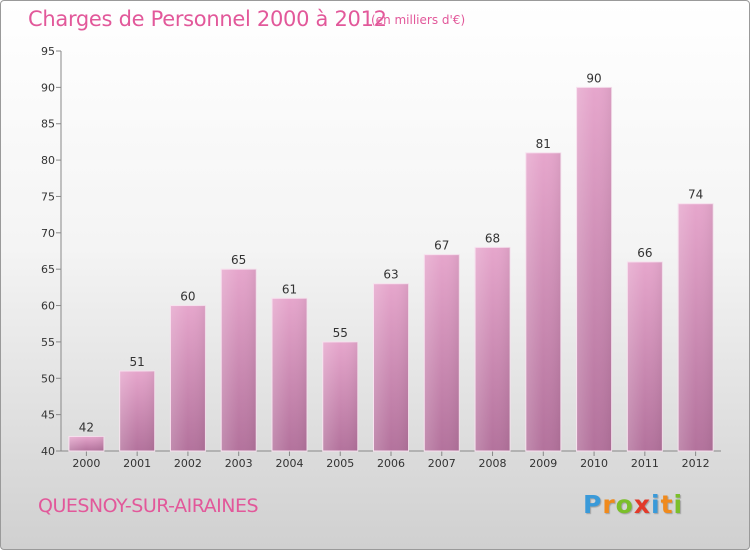 This screenshot has height=550, width=750. What do you see at coordinates (543, 144) in the screenshot?
I see `value-label: 81` at bounding box center [543, 144].